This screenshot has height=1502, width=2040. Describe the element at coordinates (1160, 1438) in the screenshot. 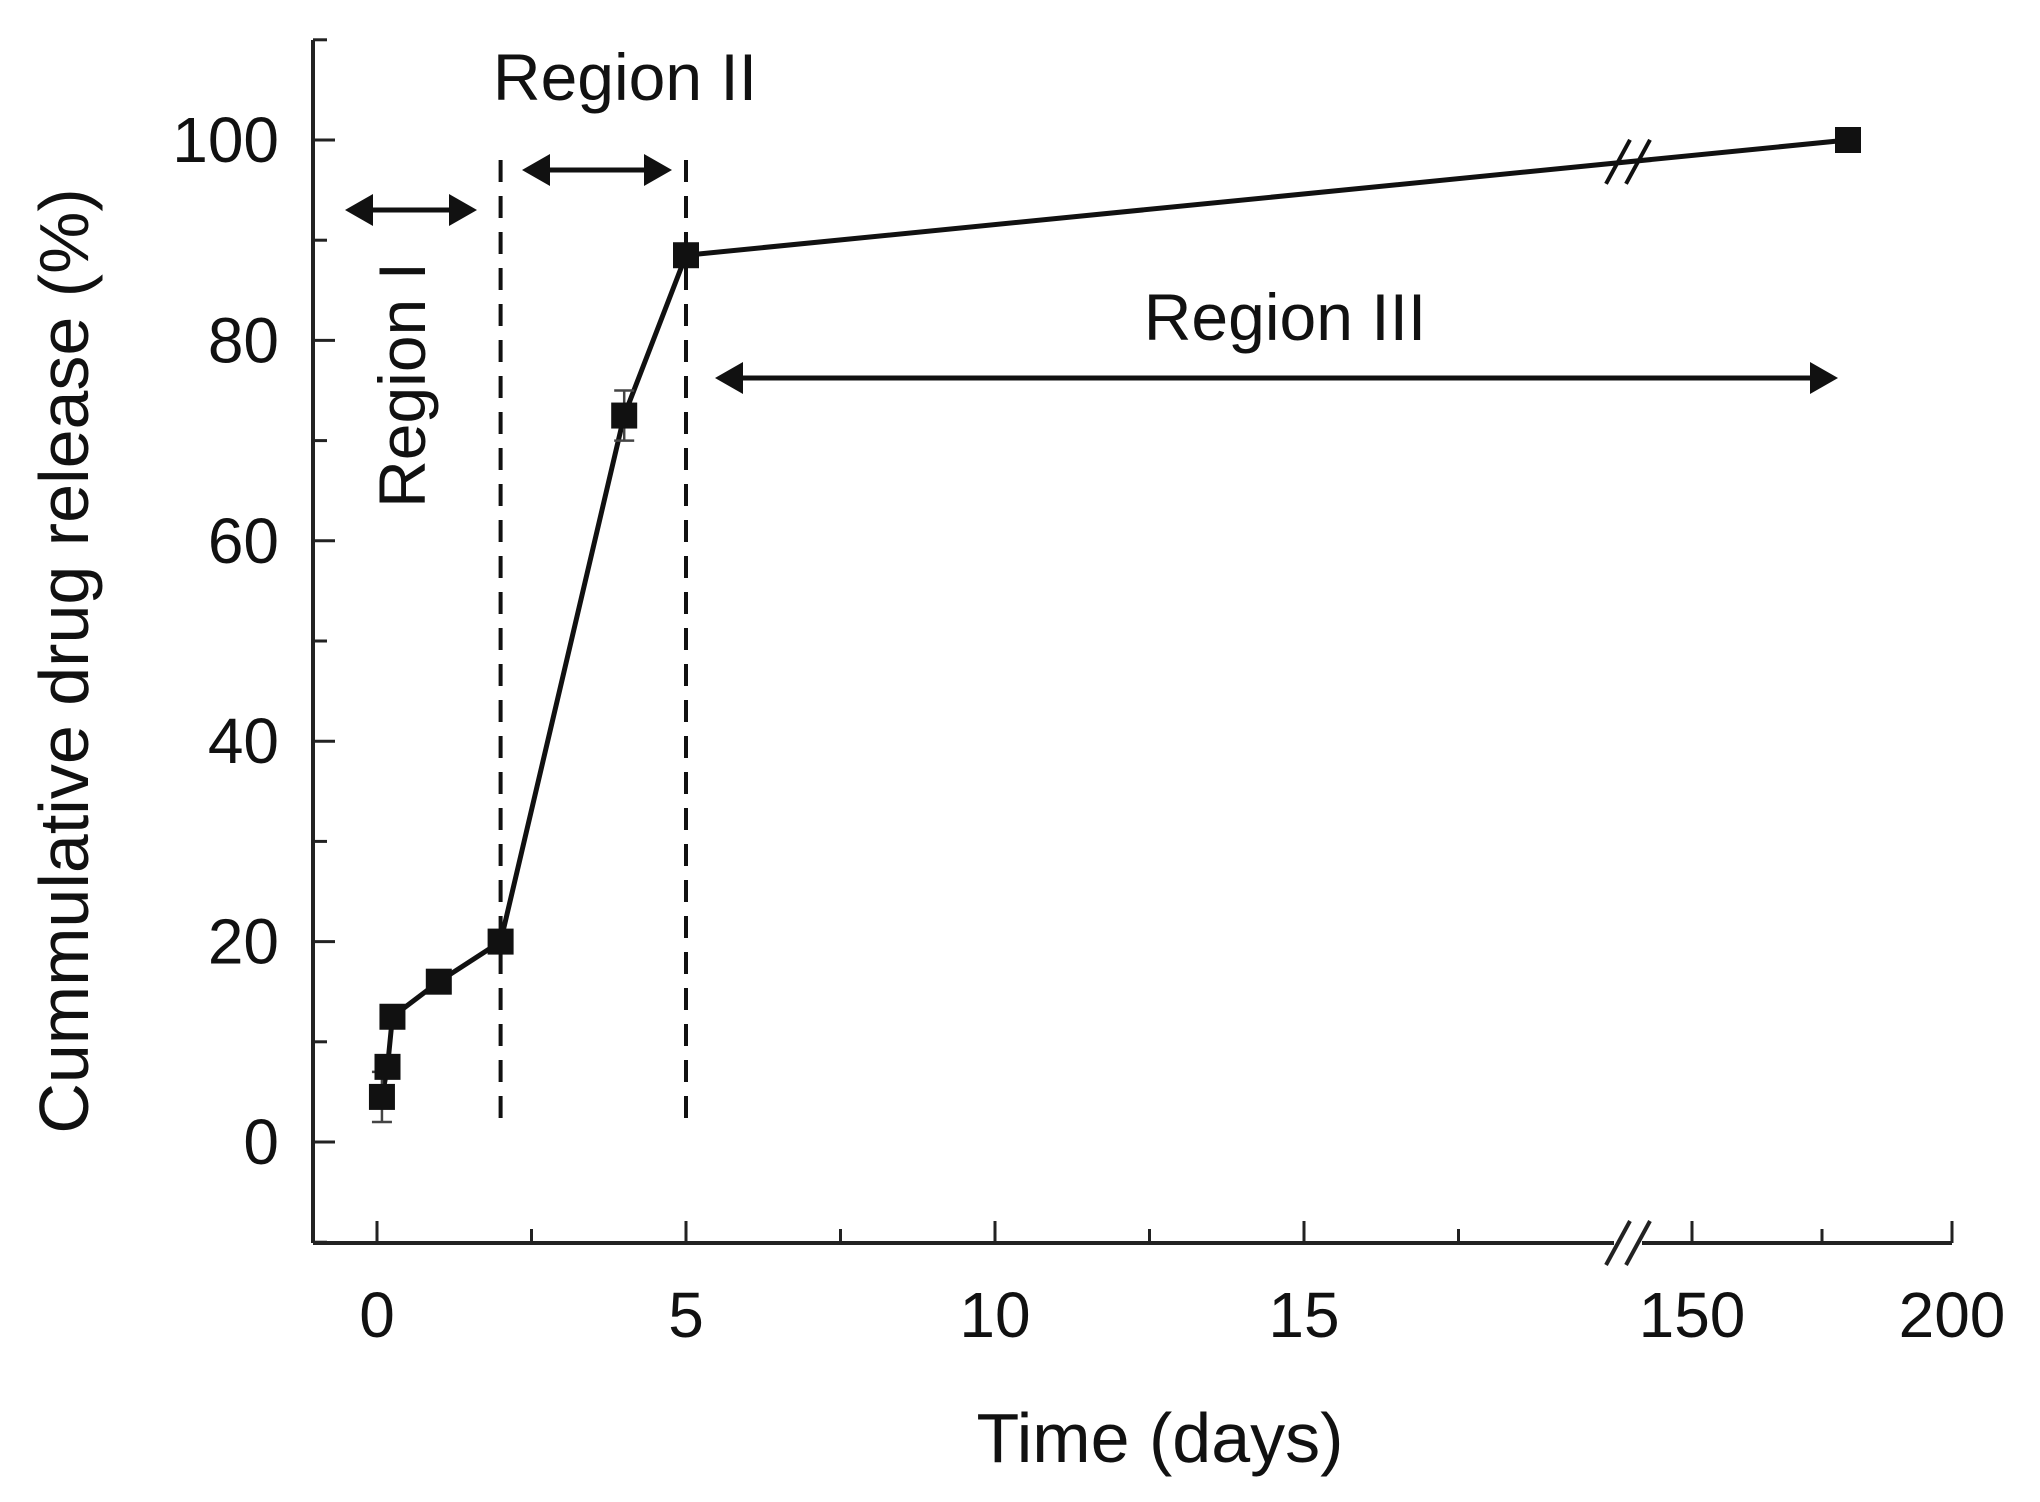

I see `x-axis-title: Time (days)` at that location.